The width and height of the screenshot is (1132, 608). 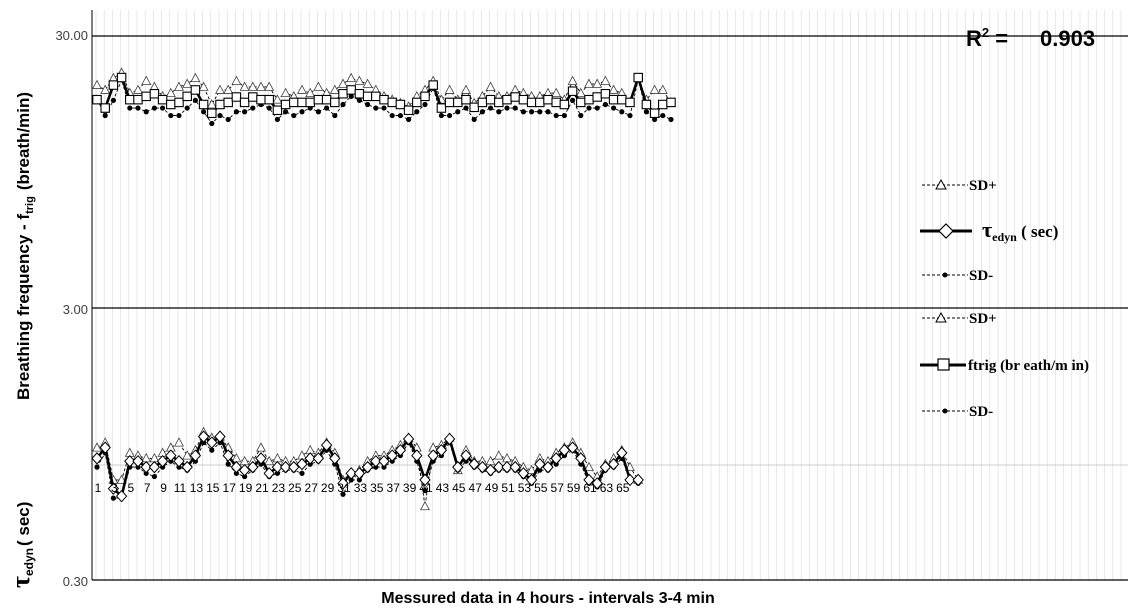 What do you see at coordinates (541, 488) in the screenshot?
I see `x-tick-label: 55` at bounding box center [541, 488].